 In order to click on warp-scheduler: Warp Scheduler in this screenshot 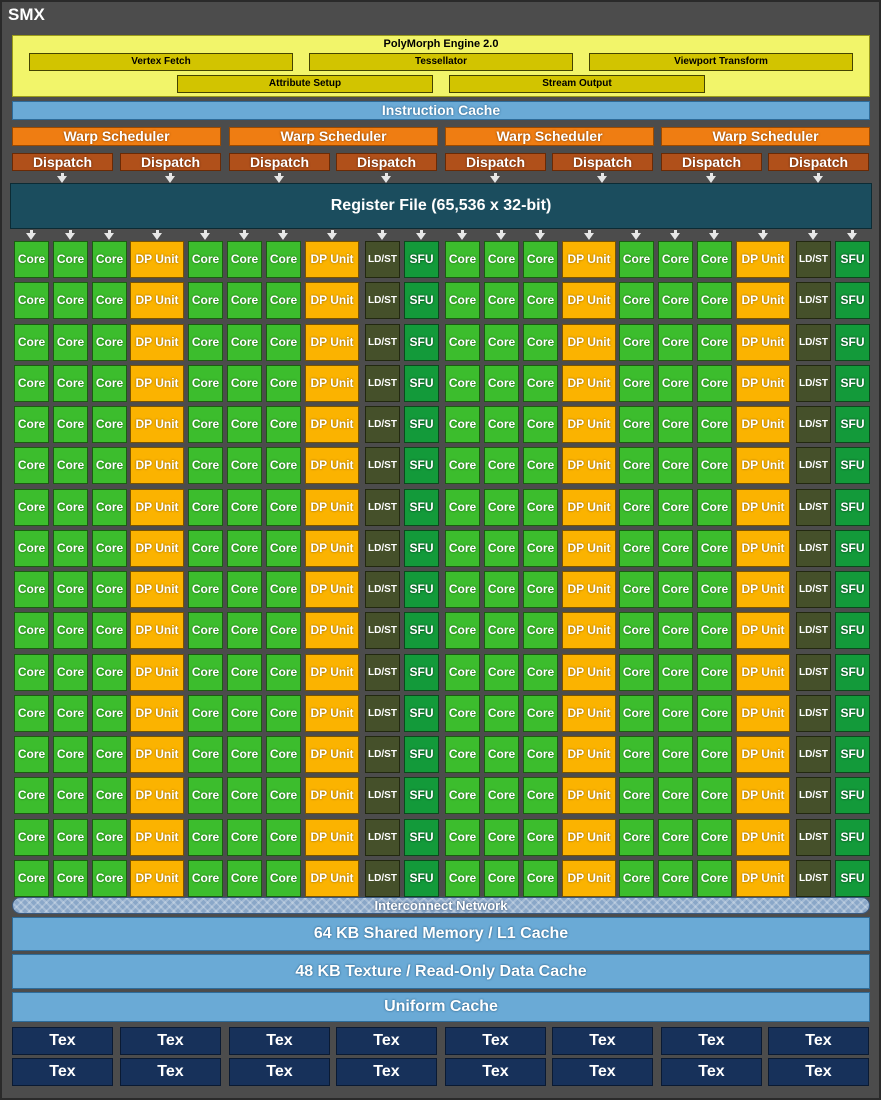, I will do `click(765, 136)`.